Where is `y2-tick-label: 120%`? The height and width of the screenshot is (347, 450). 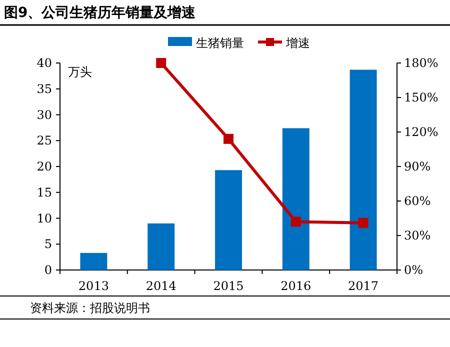
y2-tick-label: 120% is located at coordinates (421, 132).